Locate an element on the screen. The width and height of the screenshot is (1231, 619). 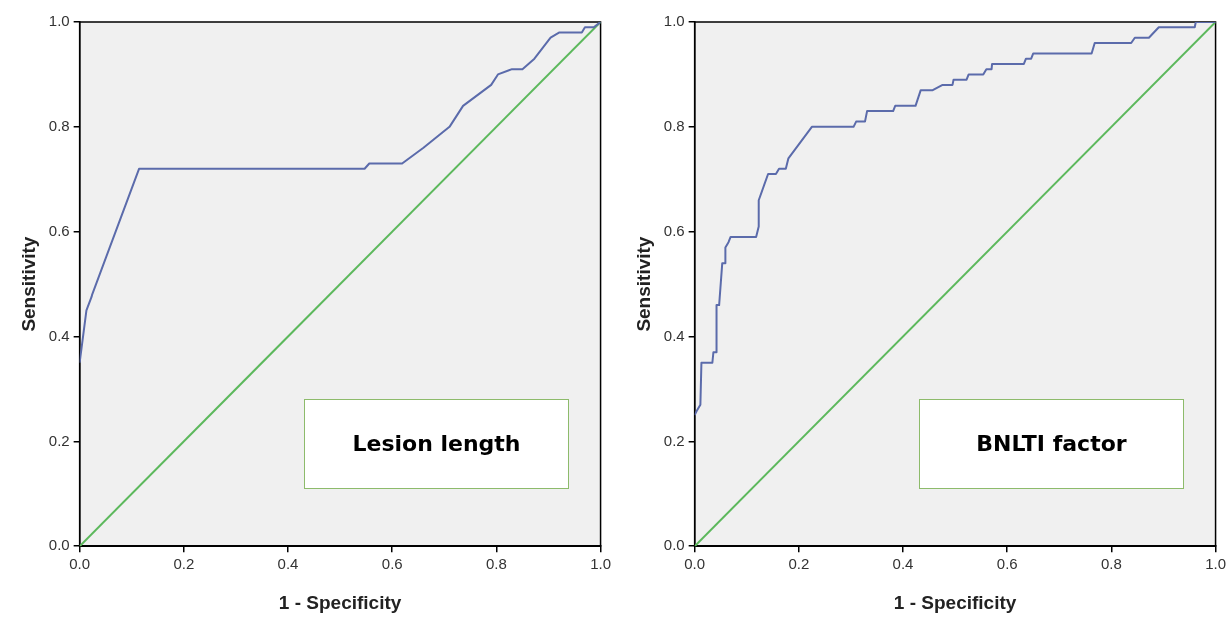
label-box: Lesion length is located at coordinates (436, 444).